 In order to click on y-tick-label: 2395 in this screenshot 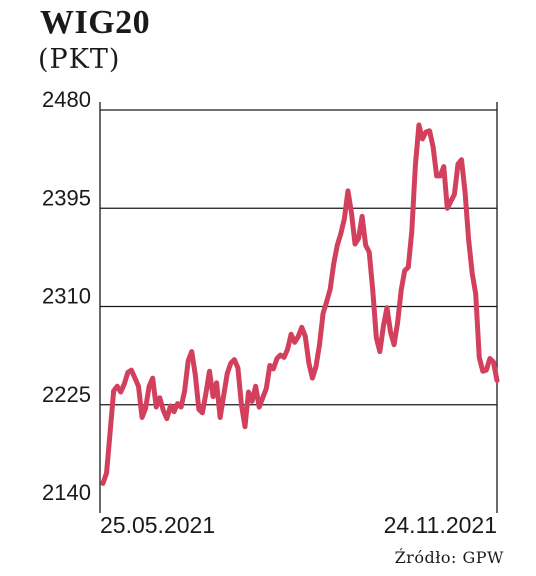, I will do `click(66, 197)`.